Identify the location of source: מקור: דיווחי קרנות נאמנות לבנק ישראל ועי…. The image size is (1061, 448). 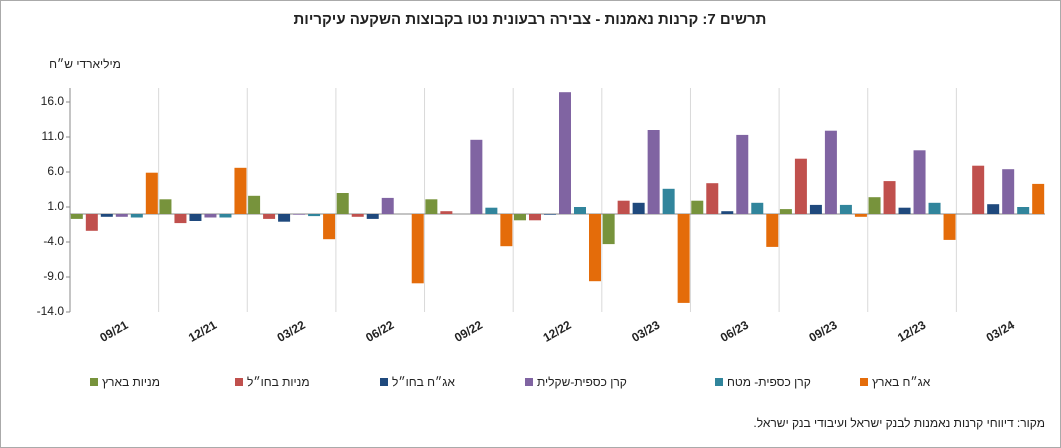
(899, 423).